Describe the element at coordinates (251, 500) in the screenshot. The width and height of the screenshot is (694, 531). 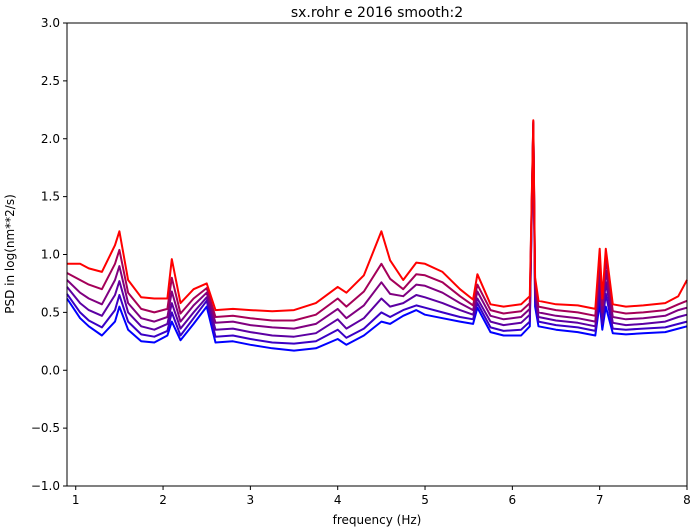
I see `x-tick-label: 3` at that location.